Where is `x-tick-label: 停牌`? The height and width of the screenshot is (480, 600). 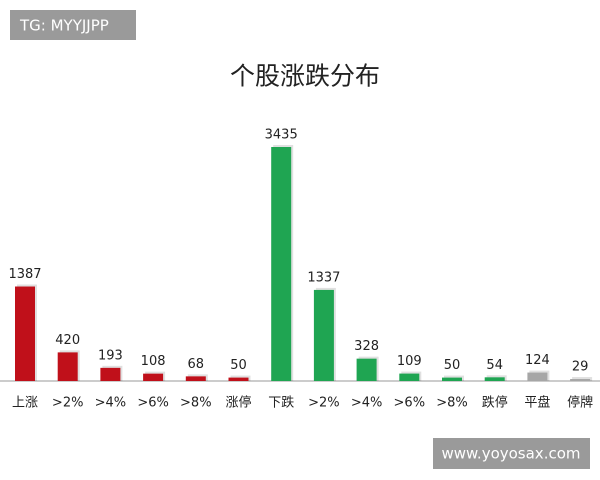
x-tick-label: 停牌 is located at coordinates (580, 403).